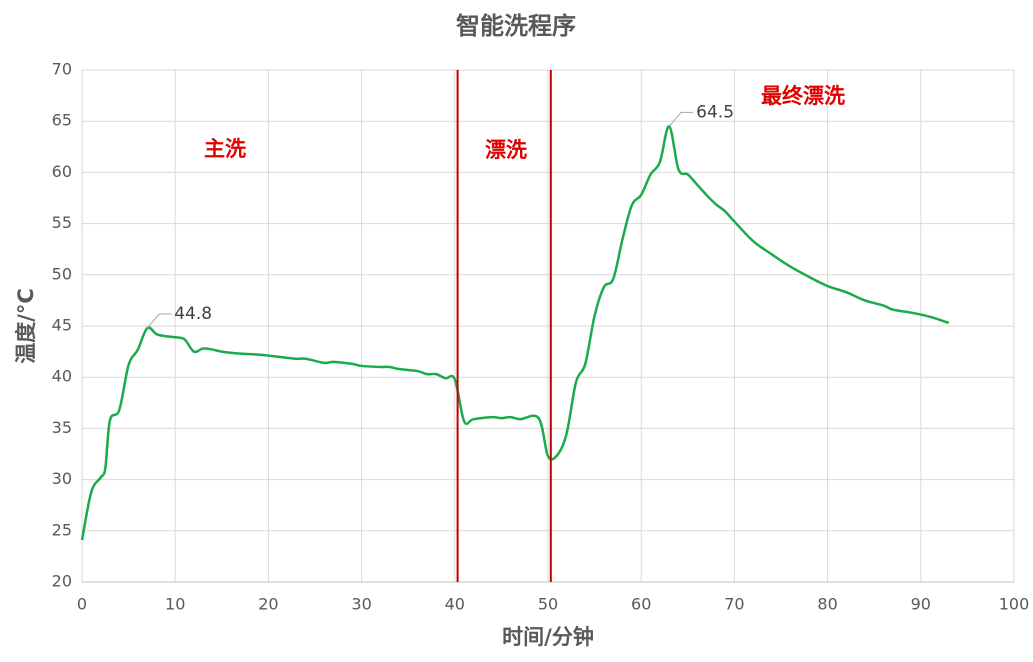  Describe the element at coordinates (62, 273) in the screenshot. I see `y-tick-label: 50` at that location.